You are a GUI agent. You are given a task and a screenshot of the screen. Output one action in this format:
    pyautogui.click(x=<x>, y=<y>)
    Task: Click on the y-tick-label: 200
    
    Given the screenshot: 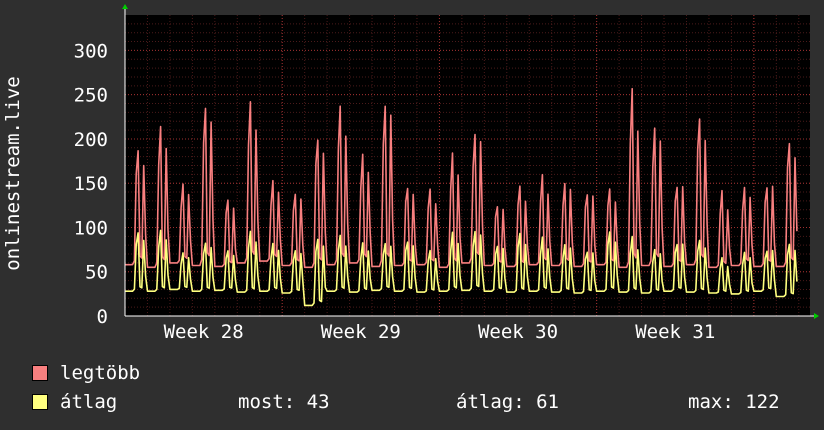 What is the action you would take?
    pyautogui.click(x=91, y=140)
    